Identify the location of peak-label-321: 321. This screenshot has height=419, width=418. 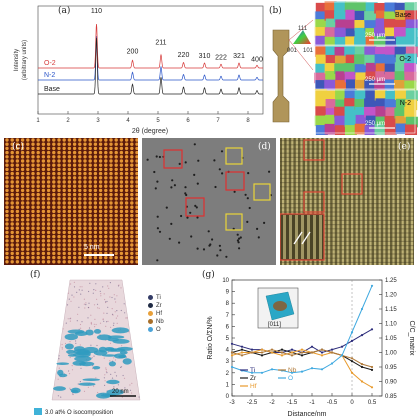
(239, 56).